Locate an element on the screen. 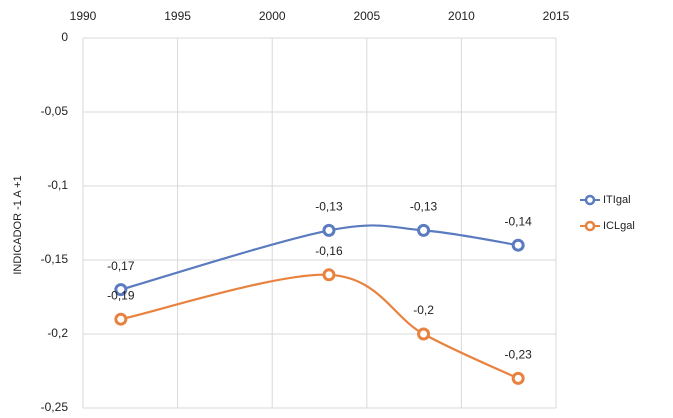 The image size is (673, 418). y-tick-label: -0,2 is located at coordinates (57, 333).